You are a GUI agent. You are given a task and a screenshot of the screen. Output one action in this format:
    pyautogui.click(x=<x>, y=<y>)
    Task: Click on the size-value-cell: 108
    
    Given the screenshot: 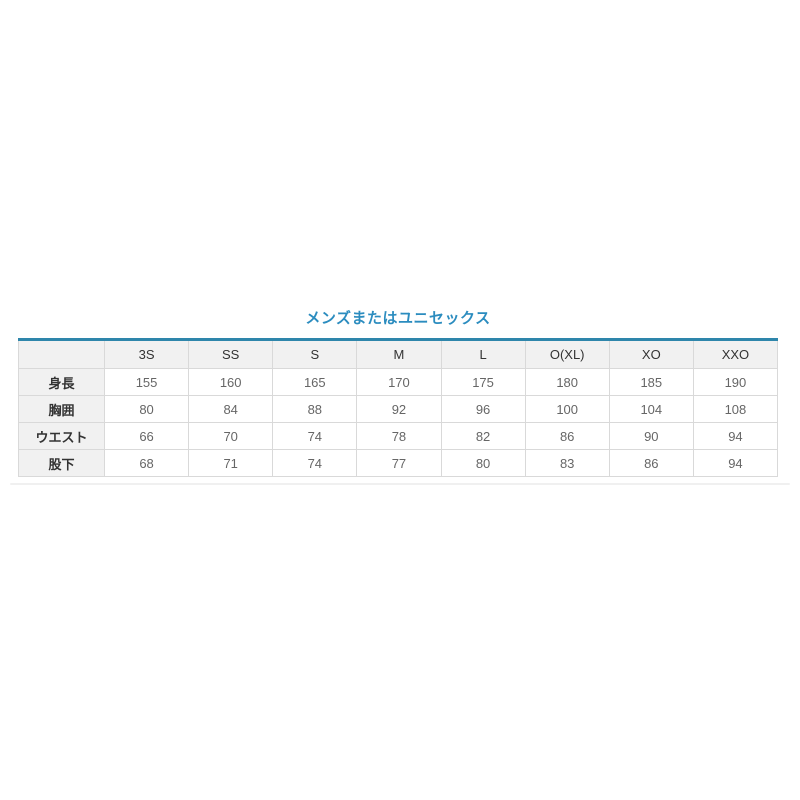 What is the action you would take?
    pyautogui.click(x=735, y=409)
    